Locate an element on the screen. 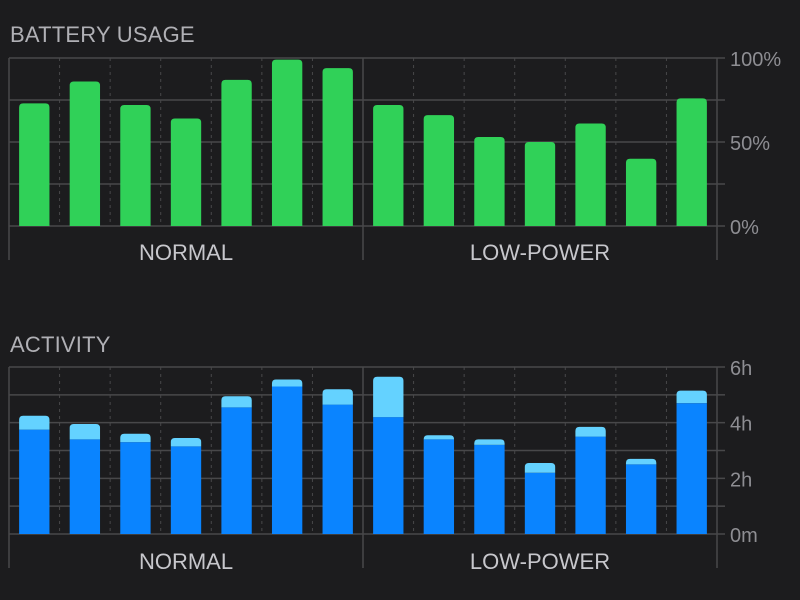 The width and height of the screenshot is (800, 600). y-tick-label: 0% is located at coordinates (744, 228).